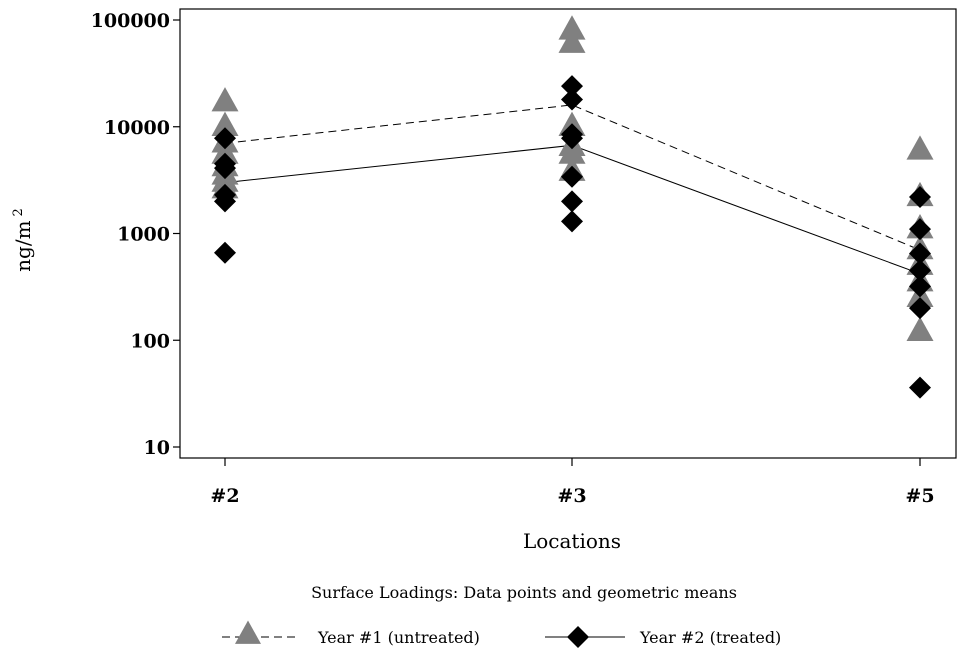  What do you see at coordinates (572, 482) in the screenshot?
I see `x-axis: #2 #3 #5` at bounding box center [572, 482].